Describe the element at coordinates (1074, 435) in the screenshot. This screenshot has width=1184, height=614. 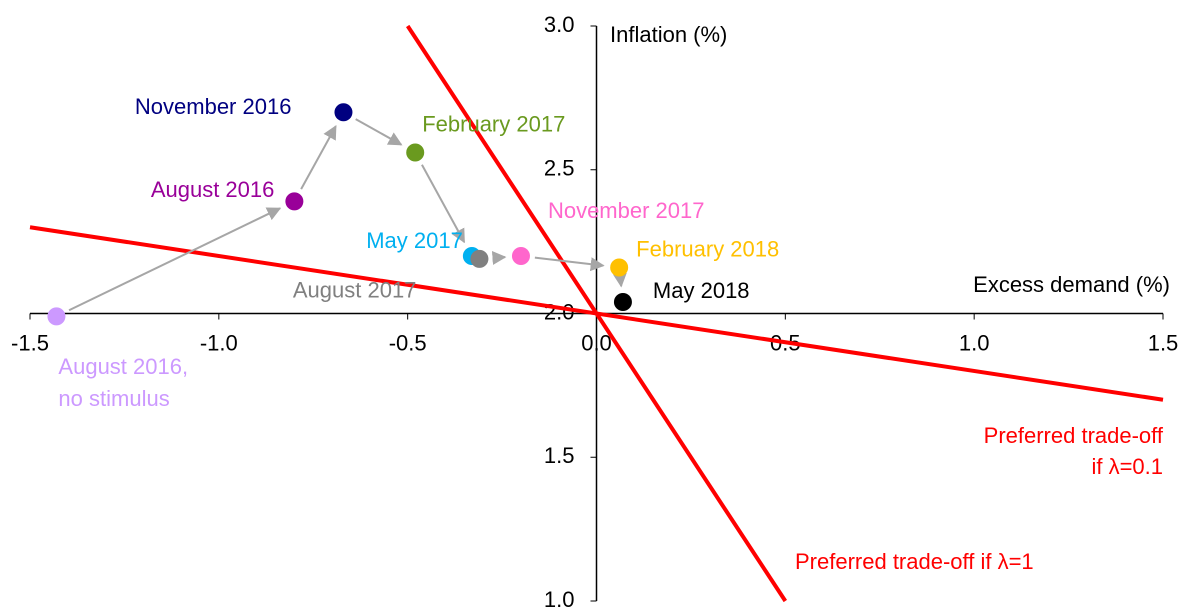
I see `line-label: Preferred trade-off` at that location.